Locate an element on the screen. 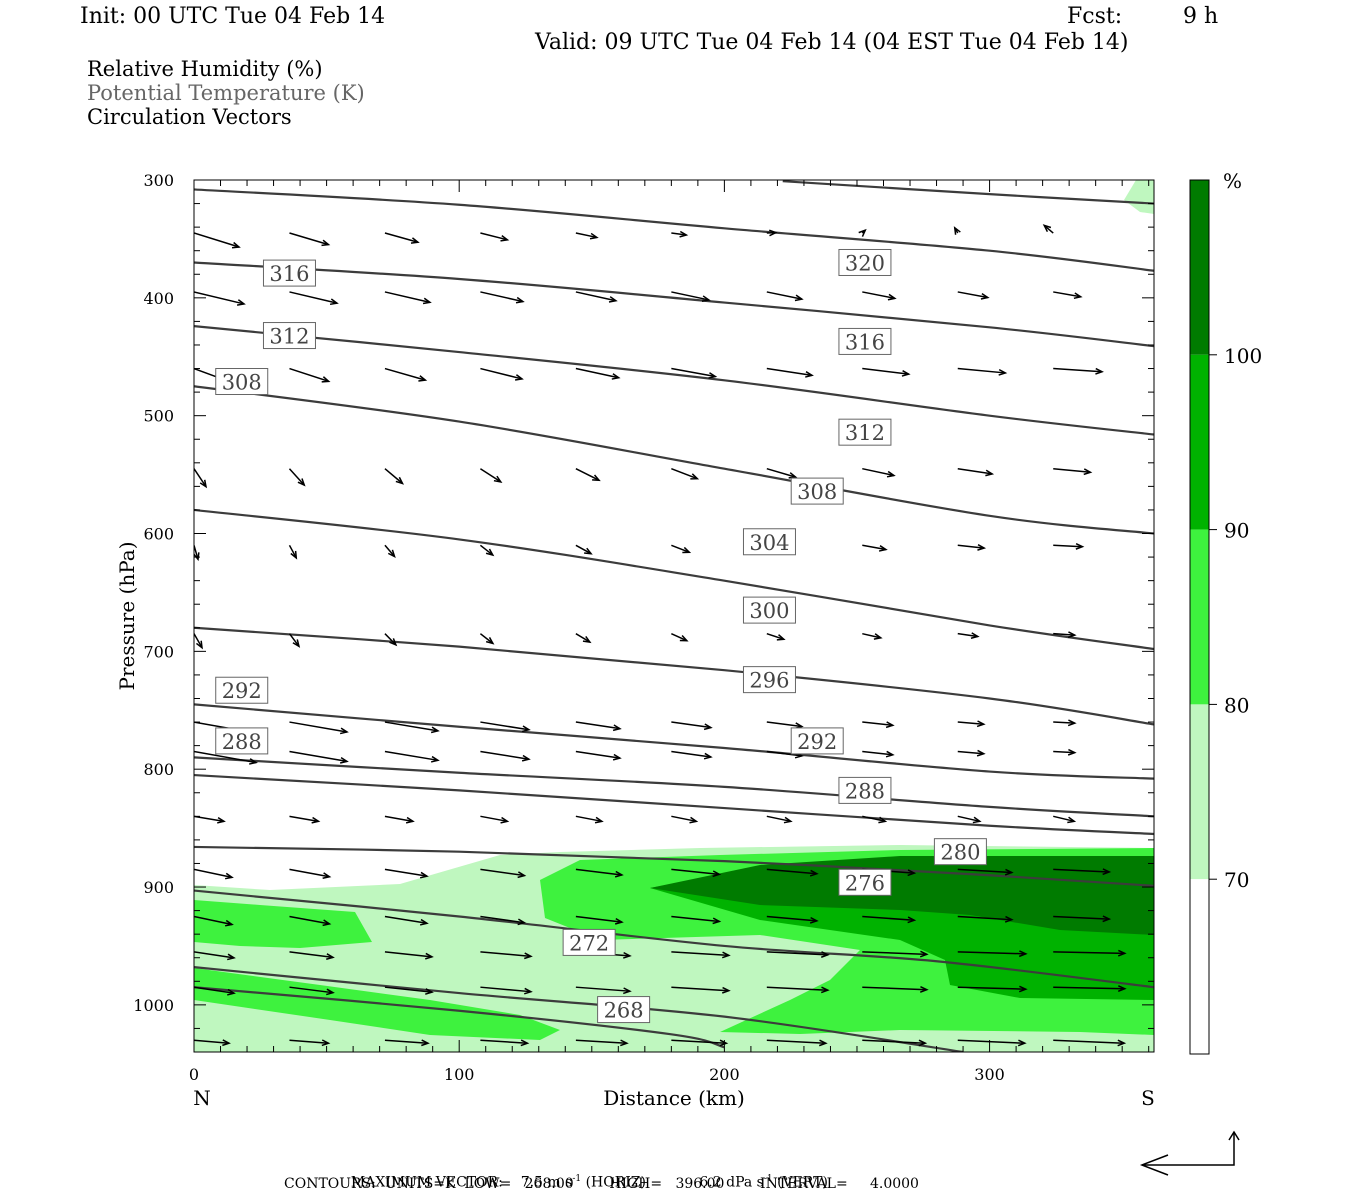  contour-label-288: 288 is located at coordinates (865, 791).